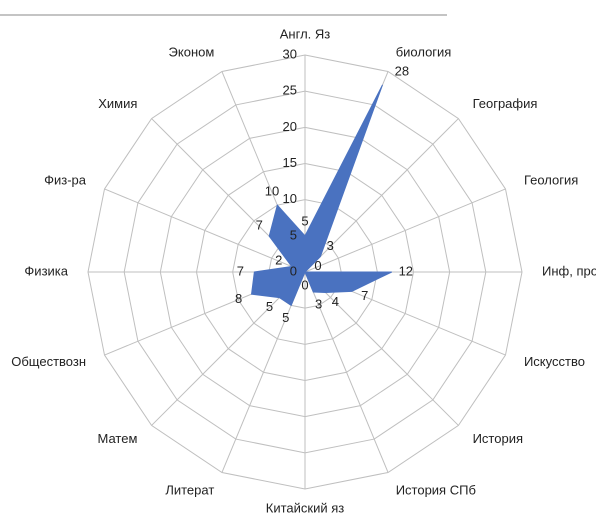  I want to click on category-label: Китайский яз, so click(305, 507).